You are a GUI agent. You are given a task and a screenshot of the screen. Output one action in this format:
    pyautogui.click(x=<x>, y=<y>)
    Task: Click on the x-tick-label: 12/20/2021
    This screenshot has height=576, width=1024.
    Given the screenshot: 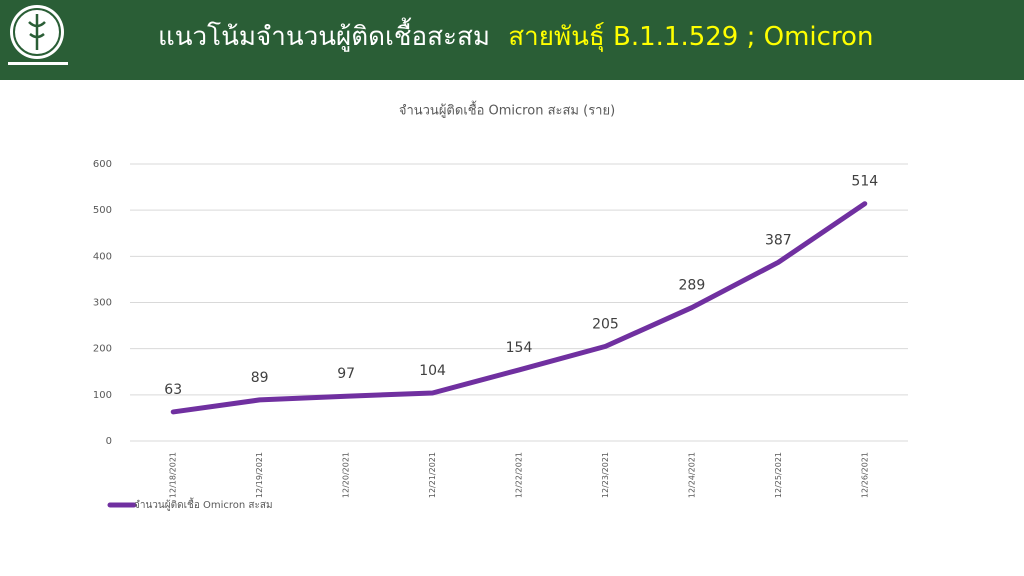 What is the action you would take?
    pyautogui.click(x=346, y=475)
    